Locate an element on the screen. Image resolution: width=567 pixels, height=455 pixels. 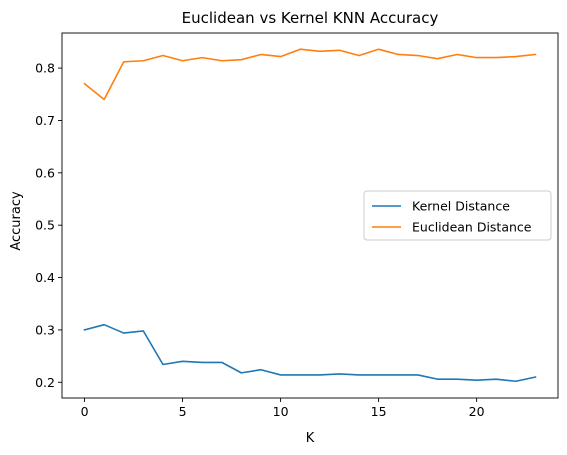
y-tick-label: 0.2 is located at coordinates (45, 382).